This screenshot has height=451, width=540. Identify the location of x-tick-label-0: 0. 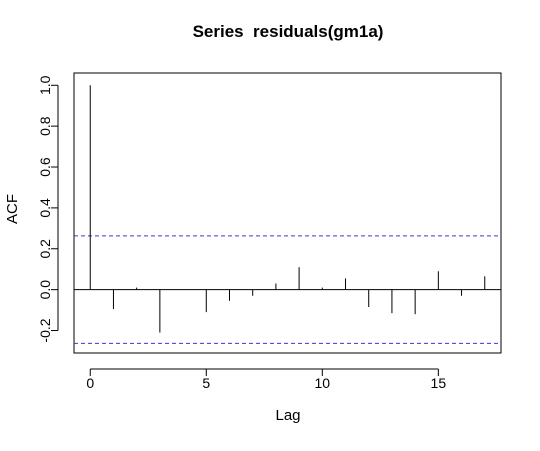
(90, 383).